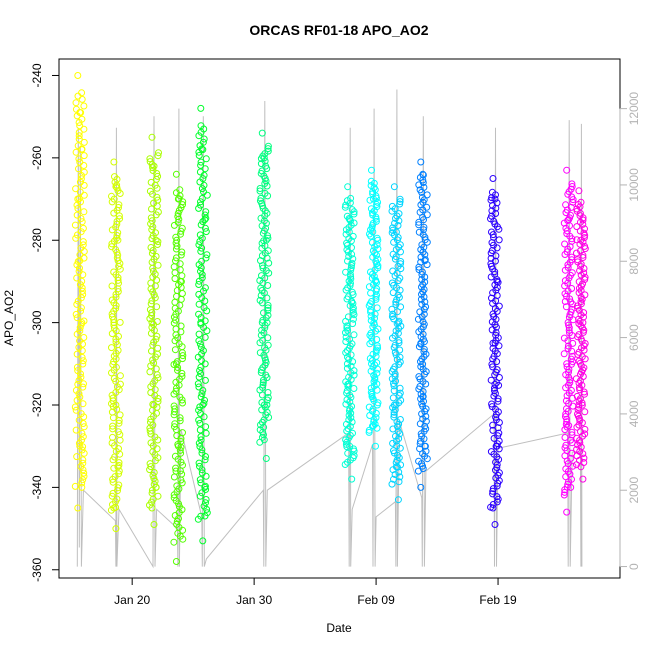  Describe the element at coordinates (37, 75) in the screenshot. I see `y-left-tick-label: -240` at that location.